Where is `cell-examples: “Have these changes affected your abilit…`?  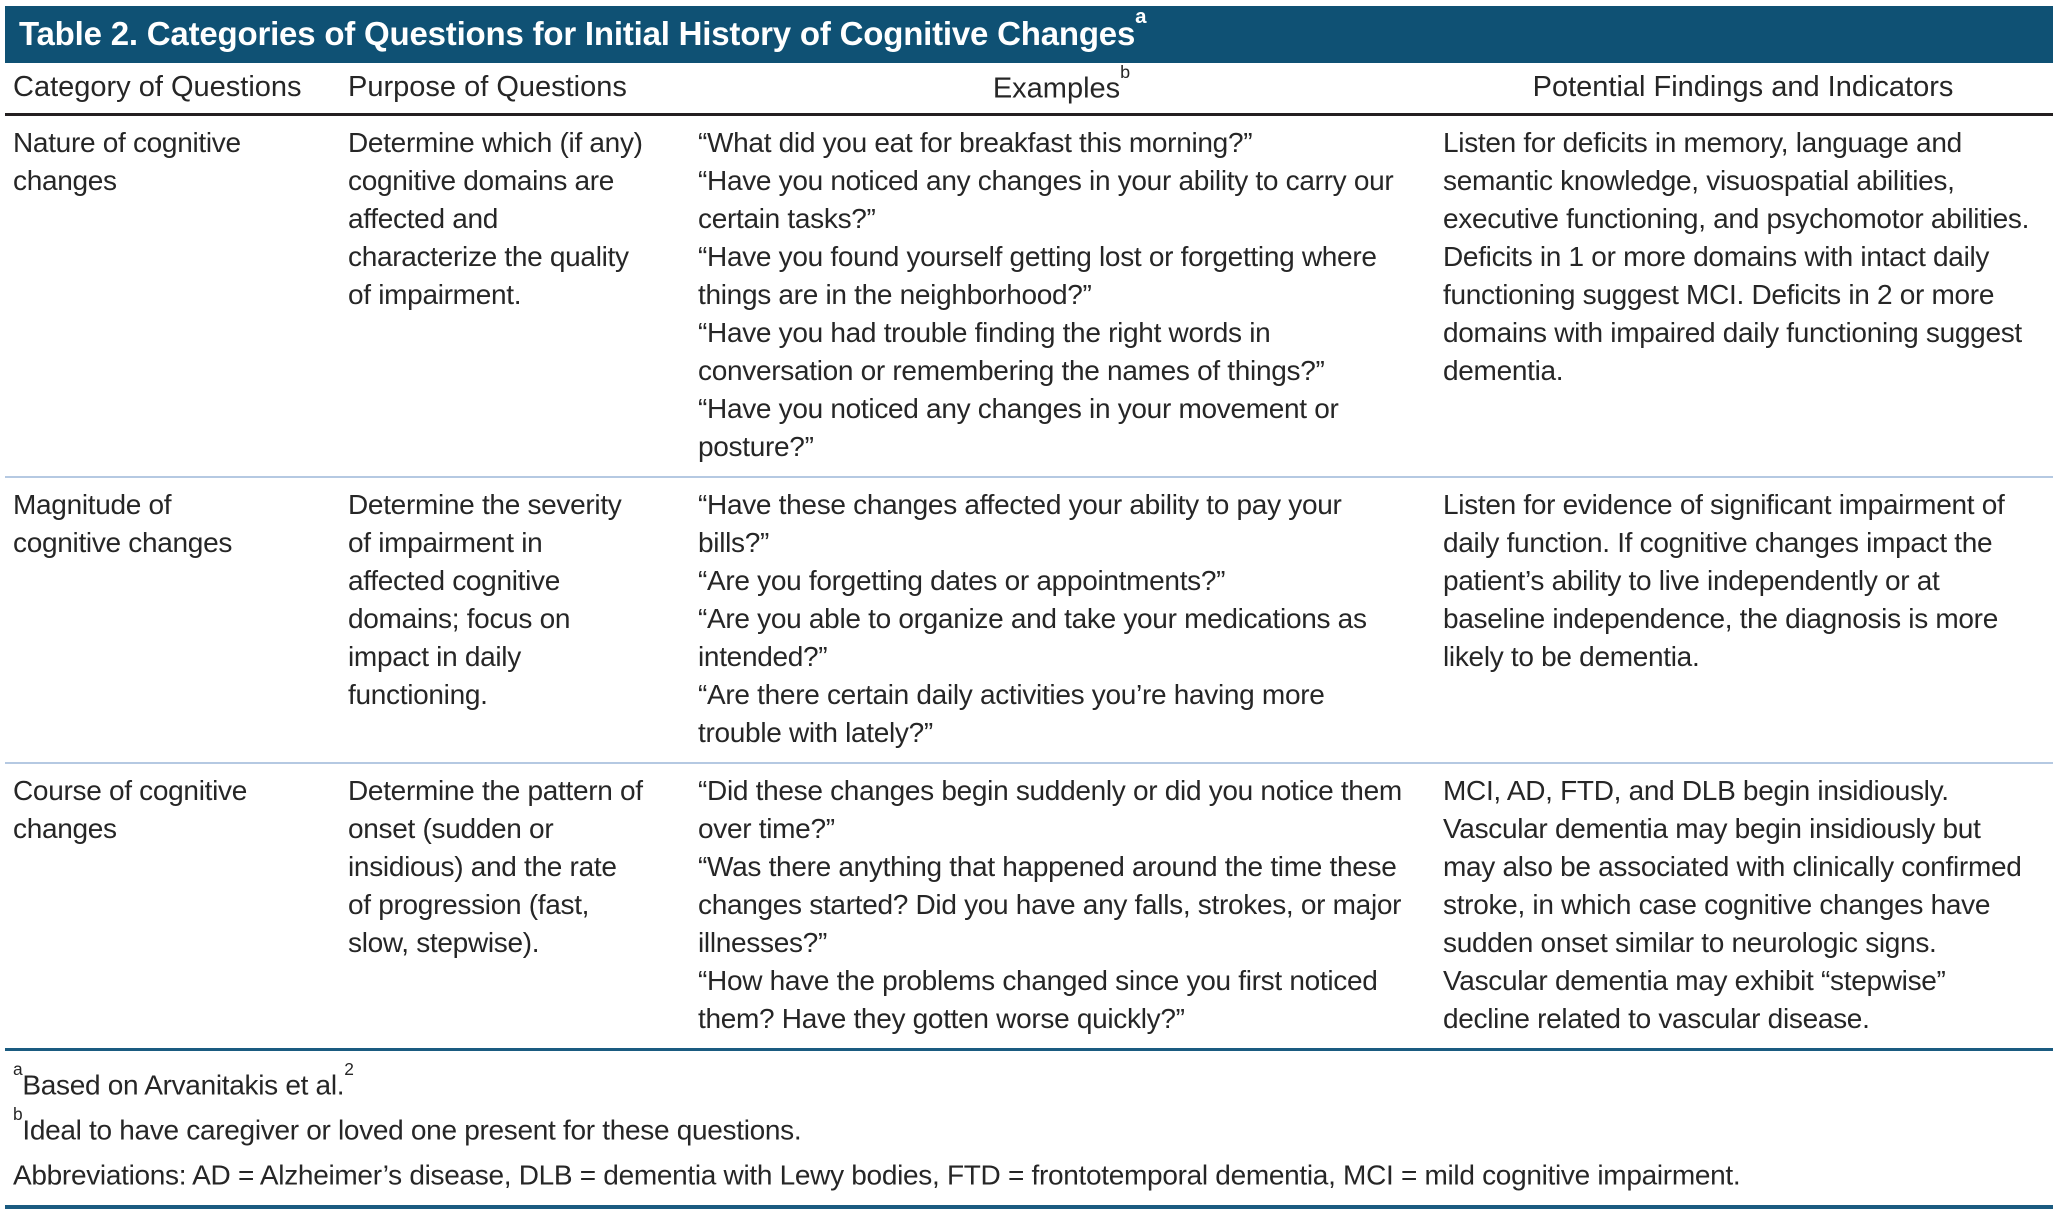 cell-examples: “Have these changes affected your abilit… is located at coordinates (1032, 618).